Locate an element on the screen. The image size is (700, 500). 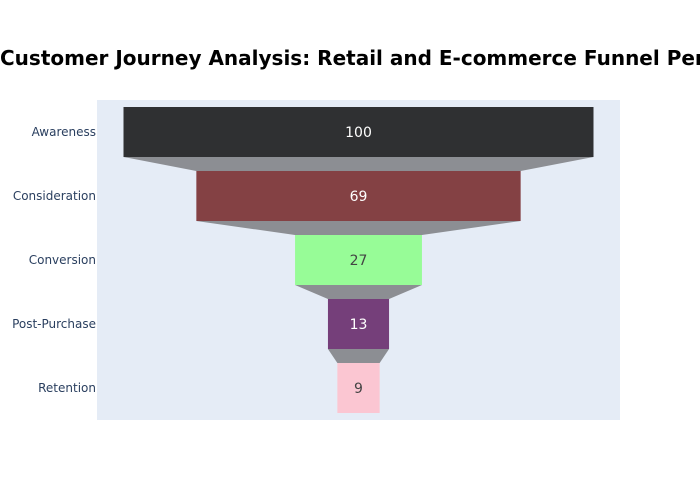
bar-post-purchase is located at coordinates (358, 324).